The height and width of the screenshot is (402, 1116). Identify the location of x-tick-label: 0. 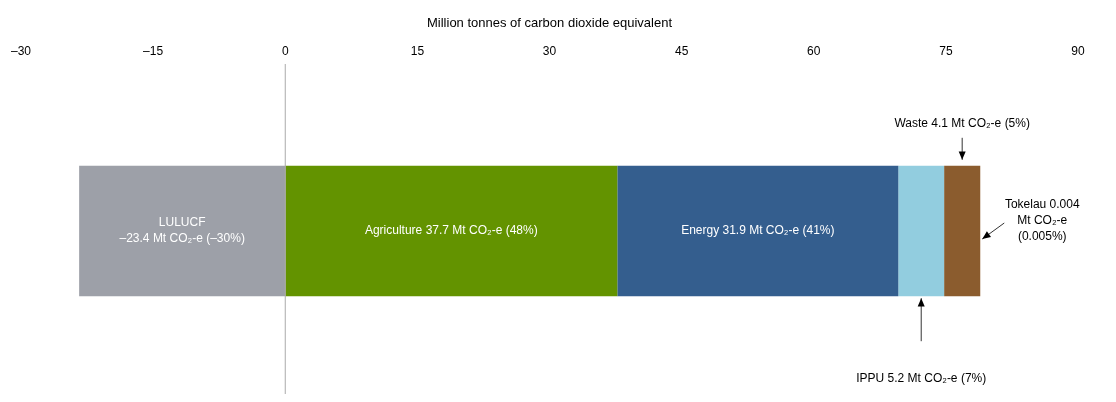
(285, 51).